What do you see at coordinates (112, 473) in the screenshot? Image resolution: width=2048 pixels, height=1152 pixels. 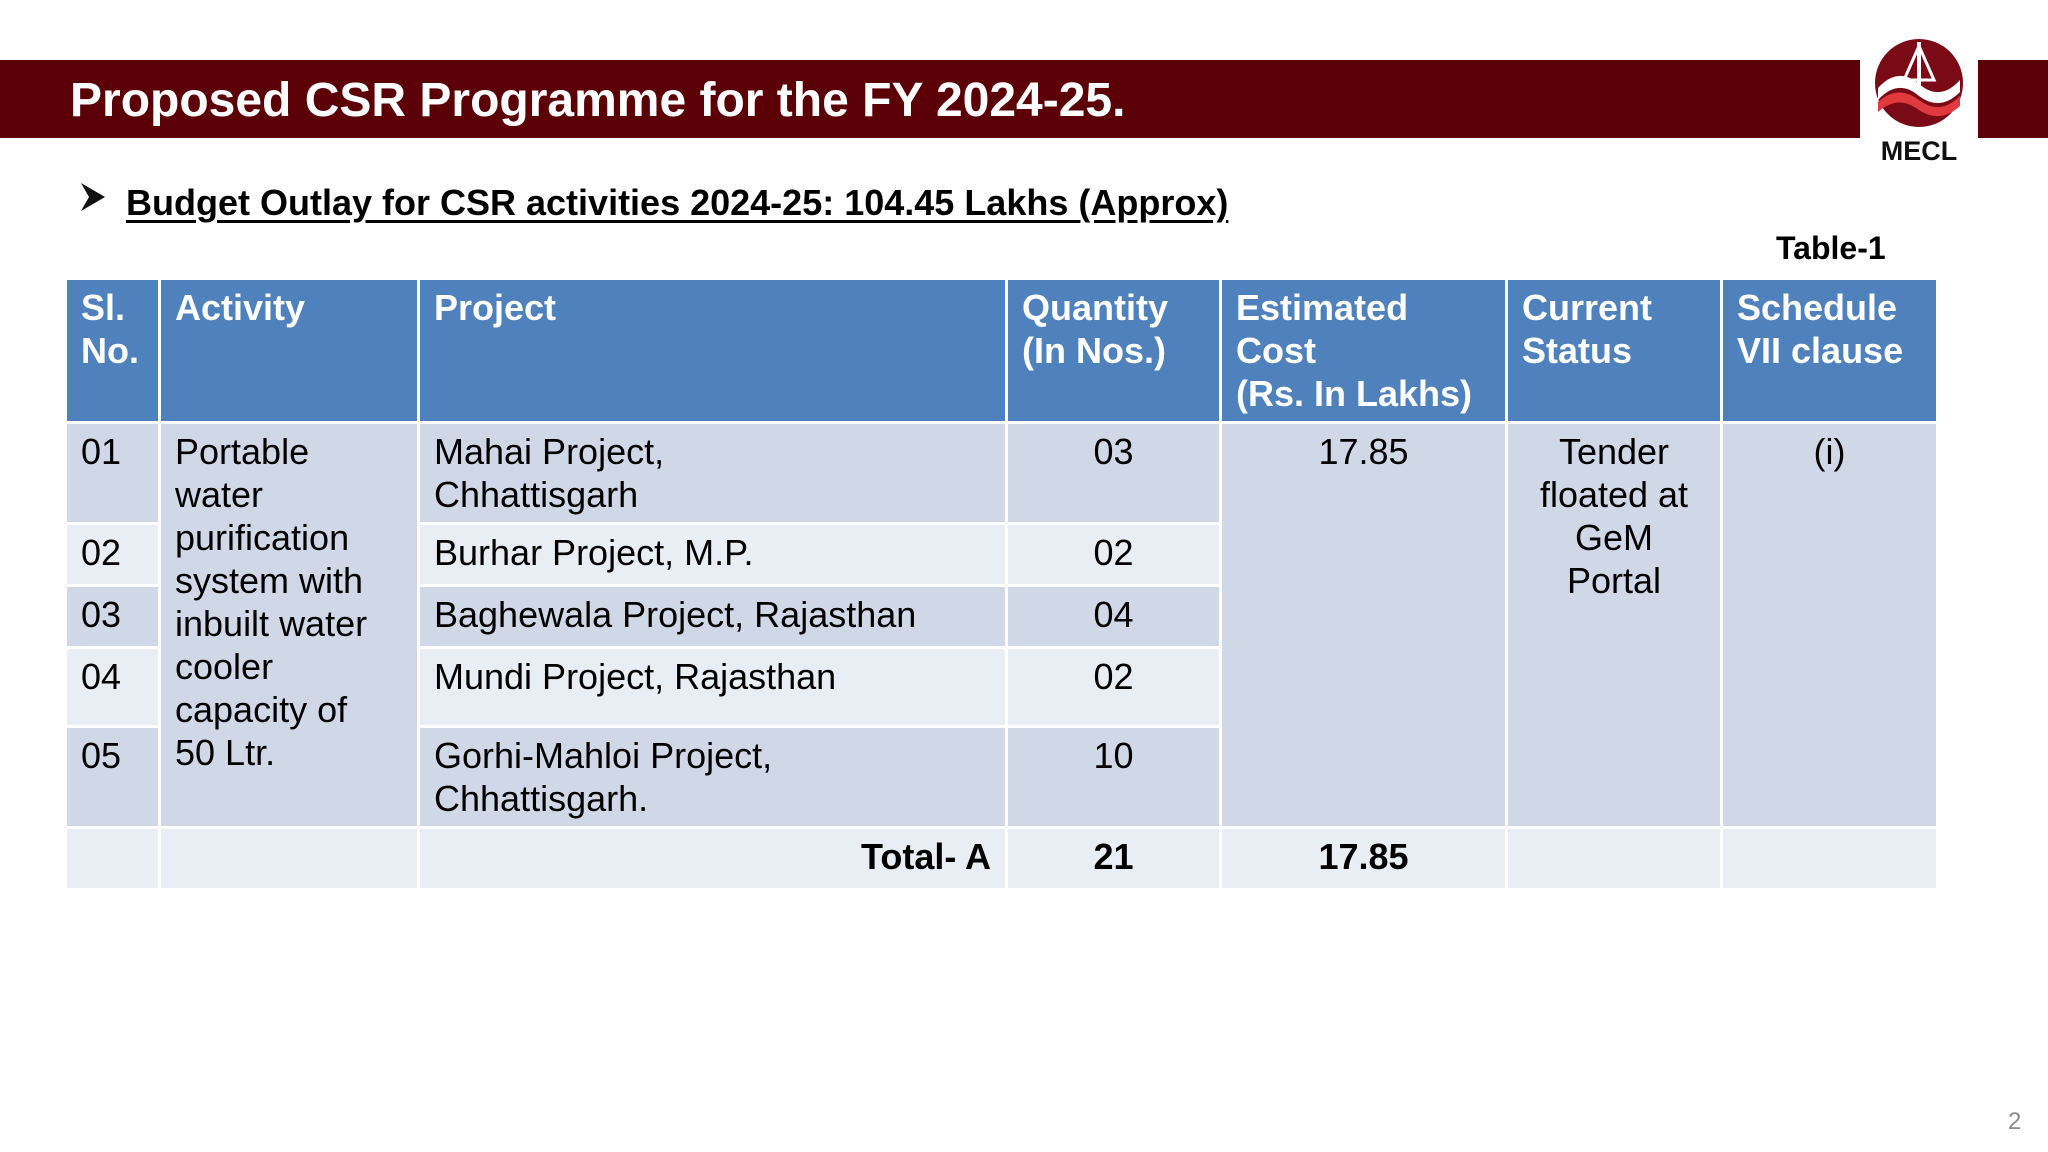 I see `sl-no-cell: 01` at bounding box center [112, 473].